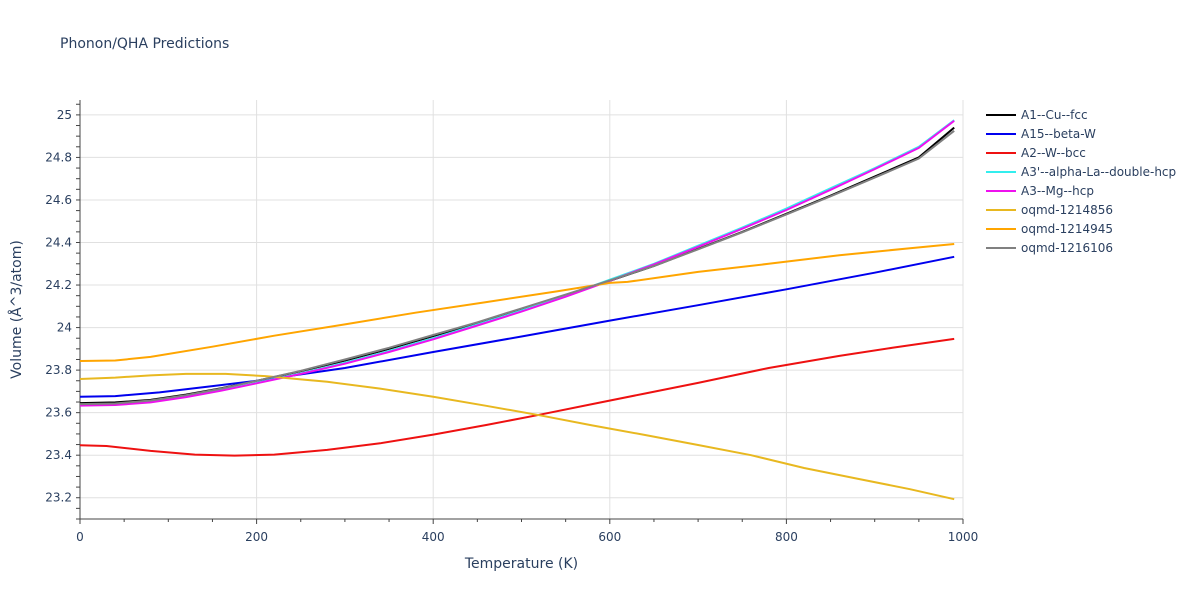 The height and width of the screenshot is (604, 1200). Describe the element at coordinates (1067, 210) in the screenshot. I see `legend-label-5: oqmd-1214856` at that location.